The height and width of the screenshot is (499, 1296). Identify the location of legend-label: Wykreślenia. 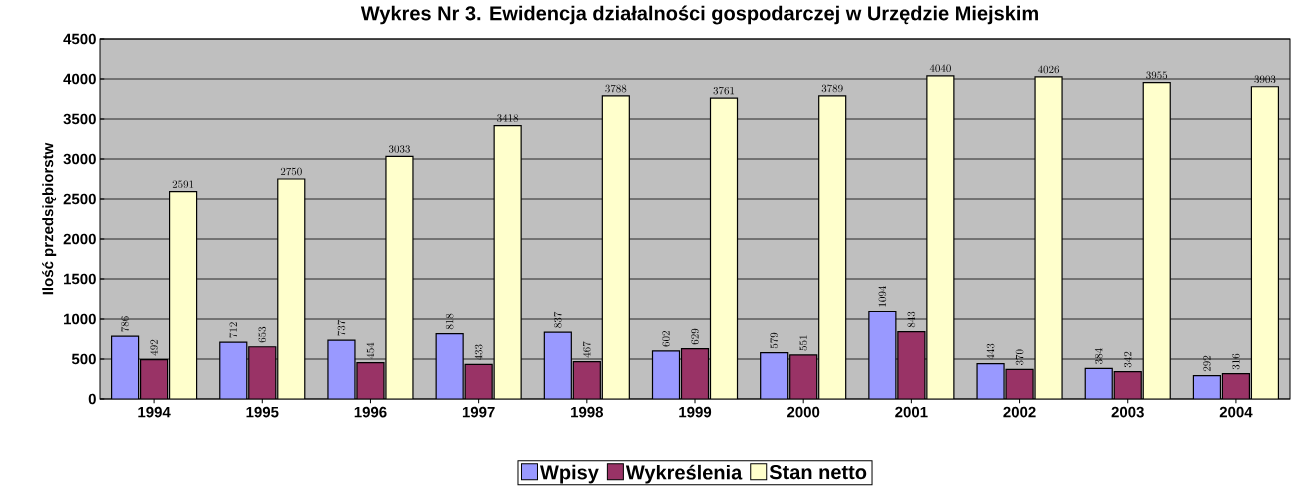
(684, 474).